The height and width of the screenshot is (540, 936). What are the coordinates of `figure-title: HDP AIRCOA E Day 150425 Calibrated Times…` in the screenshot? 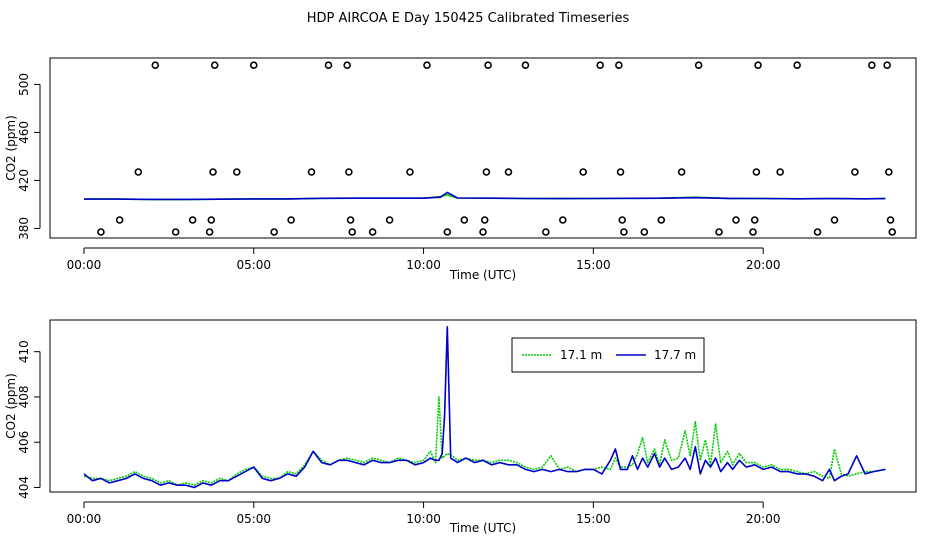 It's located at (468, 18).